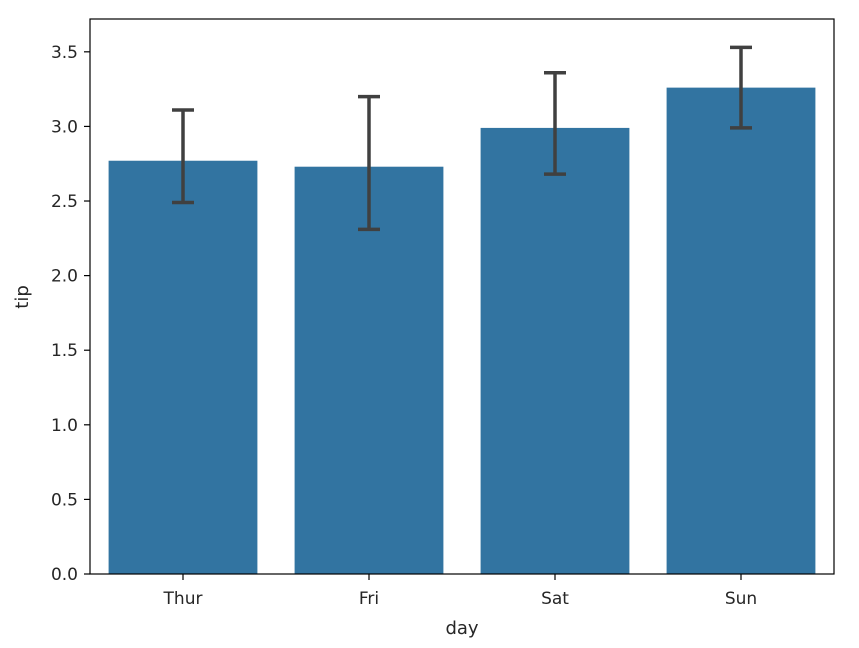 The height and width of the screenshot is (648, 859). I want to click on y-tick-label: 2.0, so click(64, 277).